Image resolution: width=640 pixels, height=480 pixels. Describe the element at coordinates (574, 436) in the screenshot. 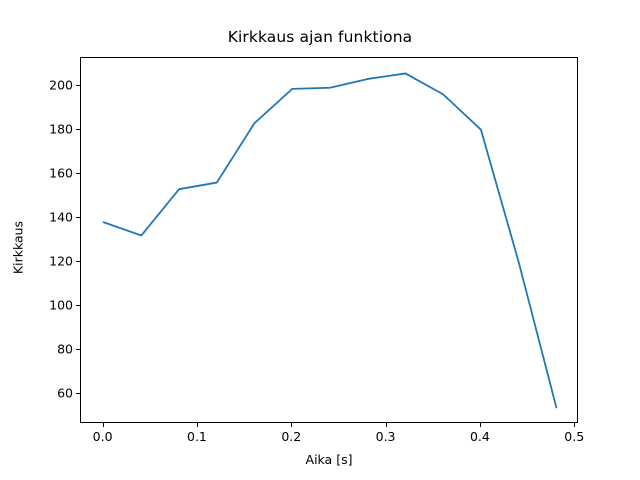

I see `x-tick-label: 0.5` at that location.